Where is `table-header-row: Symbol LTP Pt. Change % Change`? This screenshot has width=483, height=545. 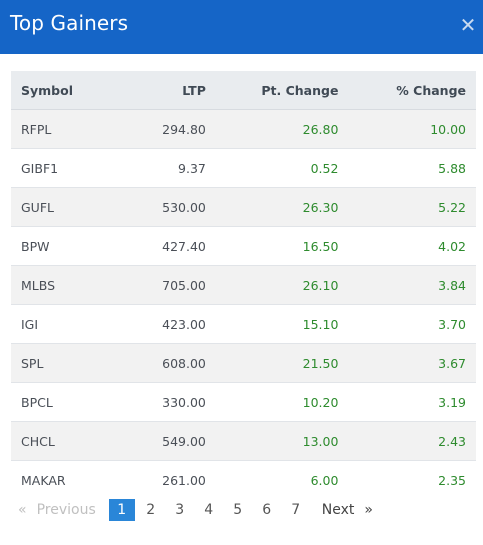 table-header-row: Symbol LTP Pt. Change % Change is located at coordinates (243, 90).